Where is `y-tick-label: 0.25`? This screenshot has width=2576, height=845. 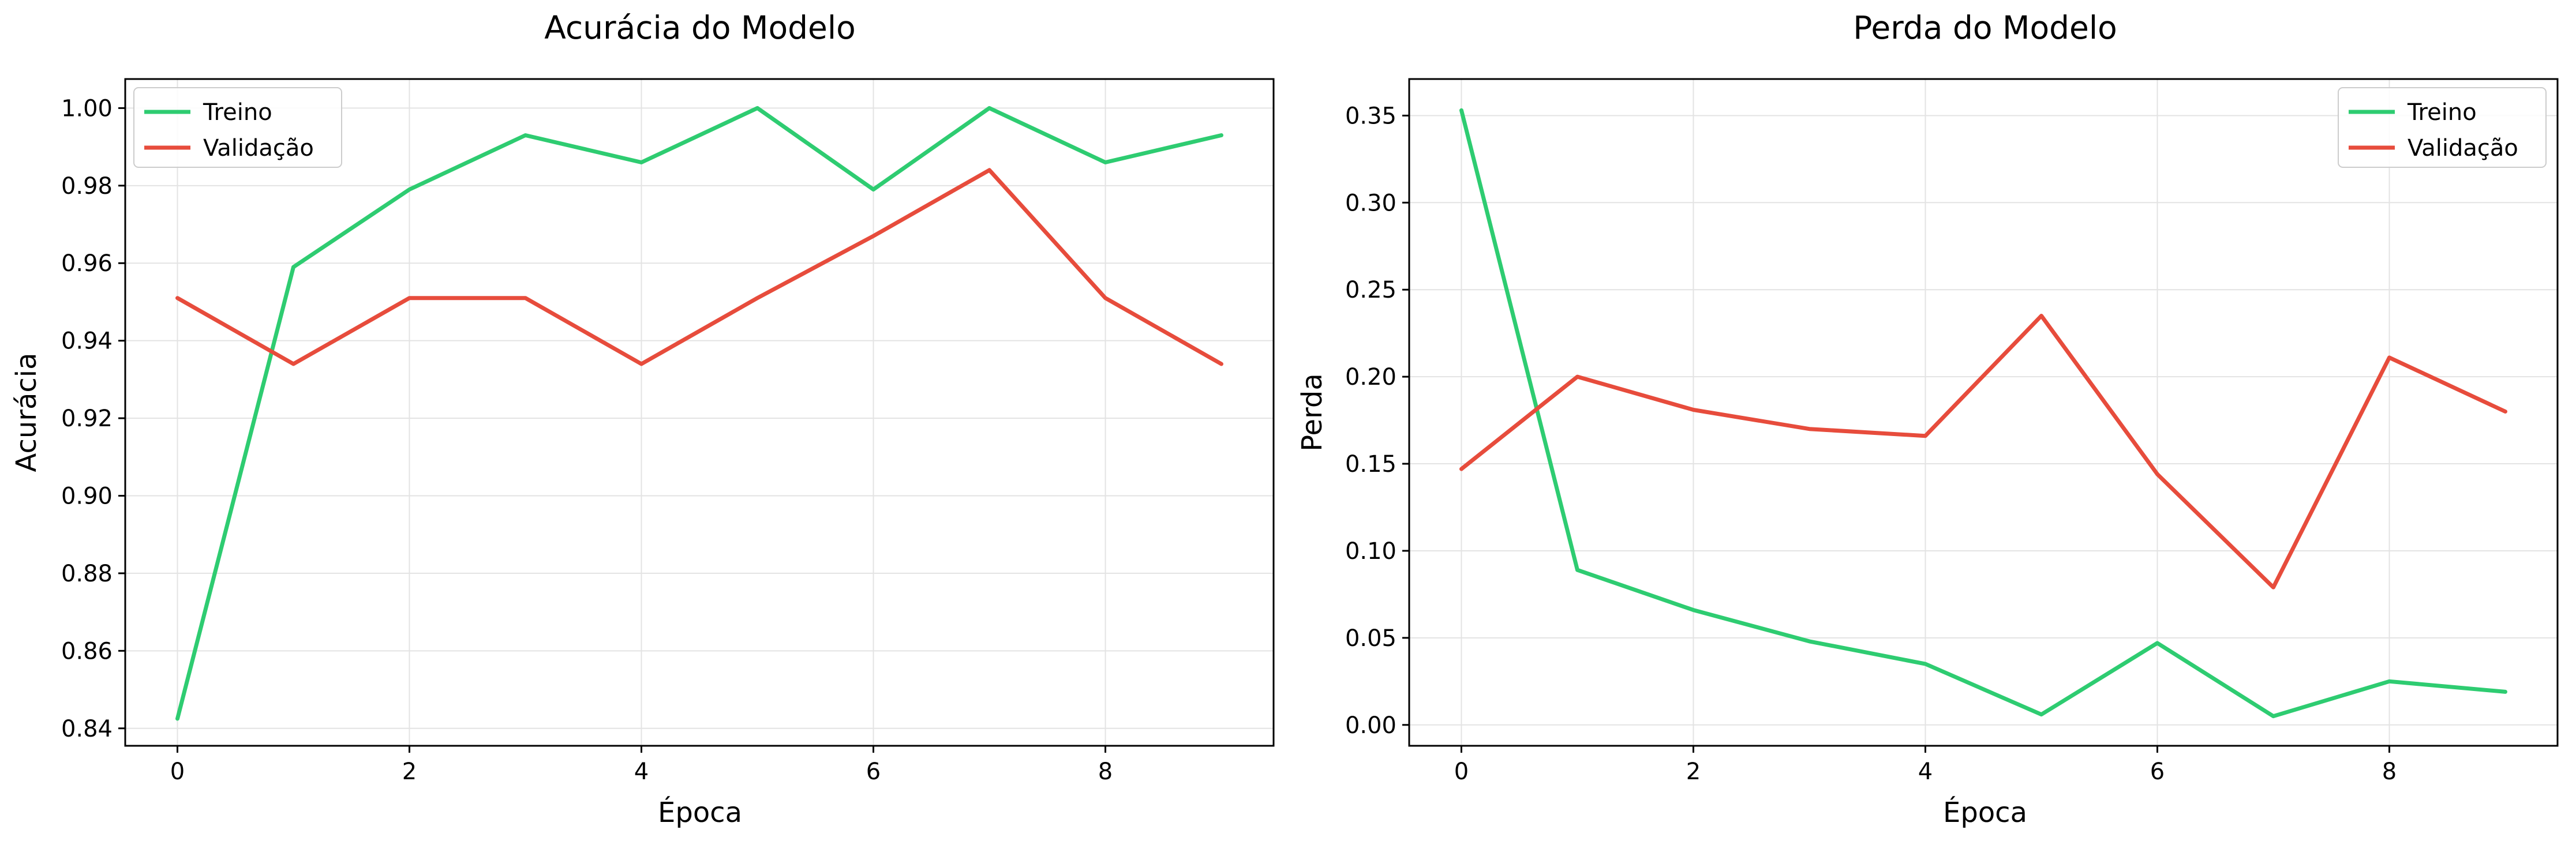 y-tick-label: 0.25 is located at coordinates (1370, 290).